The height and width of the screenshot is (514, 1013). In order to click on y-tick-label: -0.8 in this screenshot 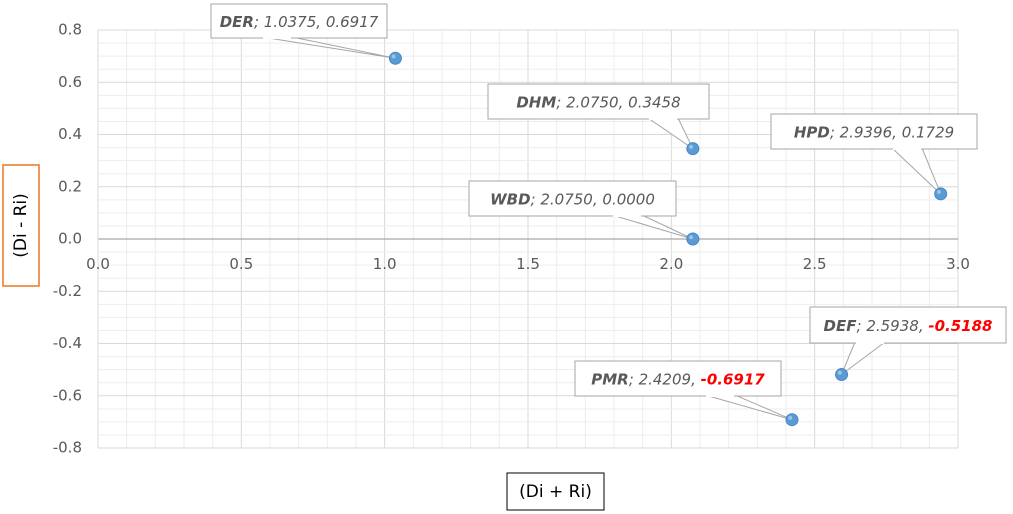, I will do `click(67, 448)`.